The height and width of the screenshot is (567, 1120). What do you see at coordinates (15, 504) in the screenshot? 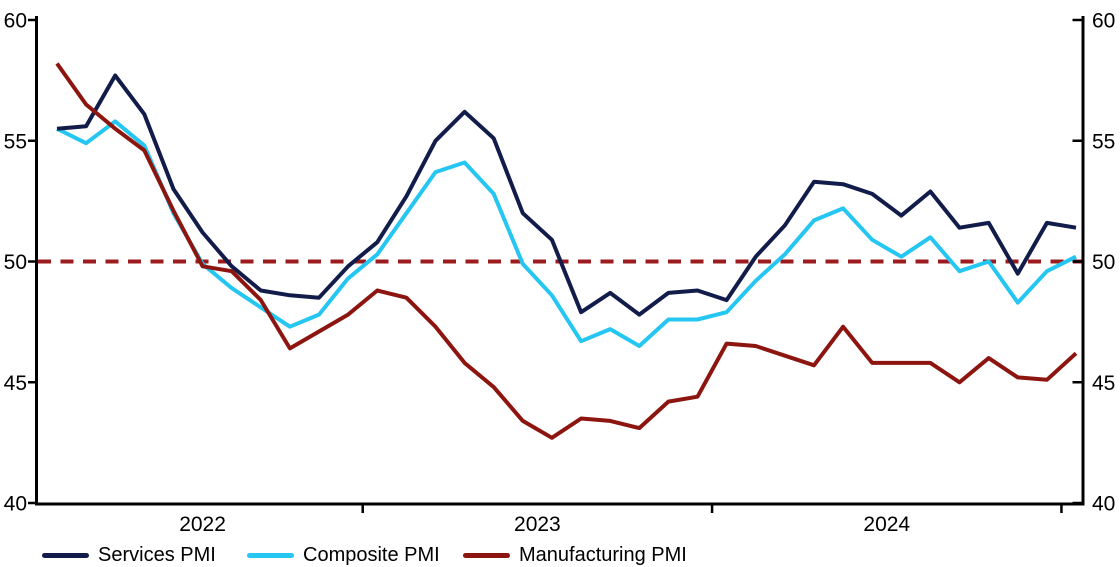
I see `y-tick-label-left-40: 40` at bounding box center [15, 504].